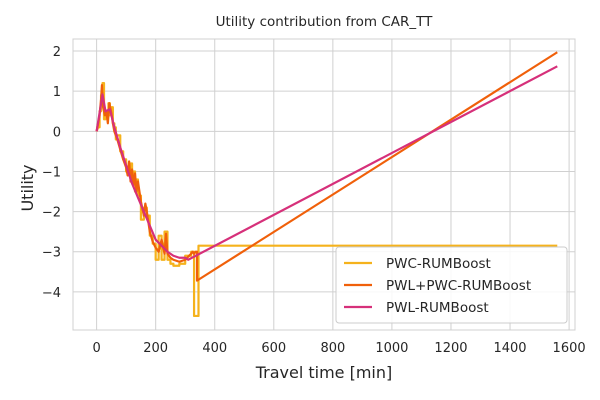  What do you see at coordinates (450, 348) in the screenshot?
I see `x-tick-label: 1200` at bounding box center [450, 348].